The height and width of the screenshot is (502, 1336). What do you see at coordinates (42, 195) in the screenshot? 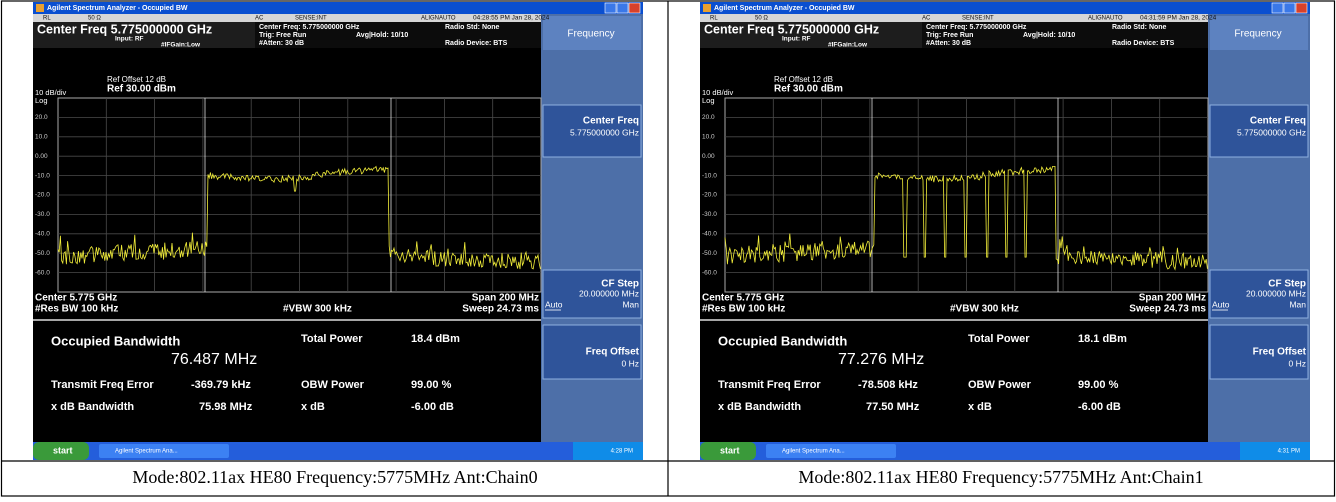
I see `y-axis-label: -20.0` at bounding box center [42, 195].